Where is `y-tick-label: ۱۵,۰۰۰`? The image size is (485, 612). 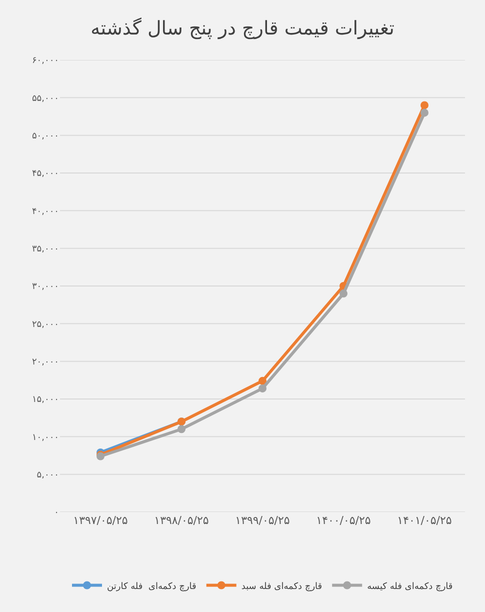
y-tick-label: ۱۵,۰۰۰ is located at coordinates (45, 400).